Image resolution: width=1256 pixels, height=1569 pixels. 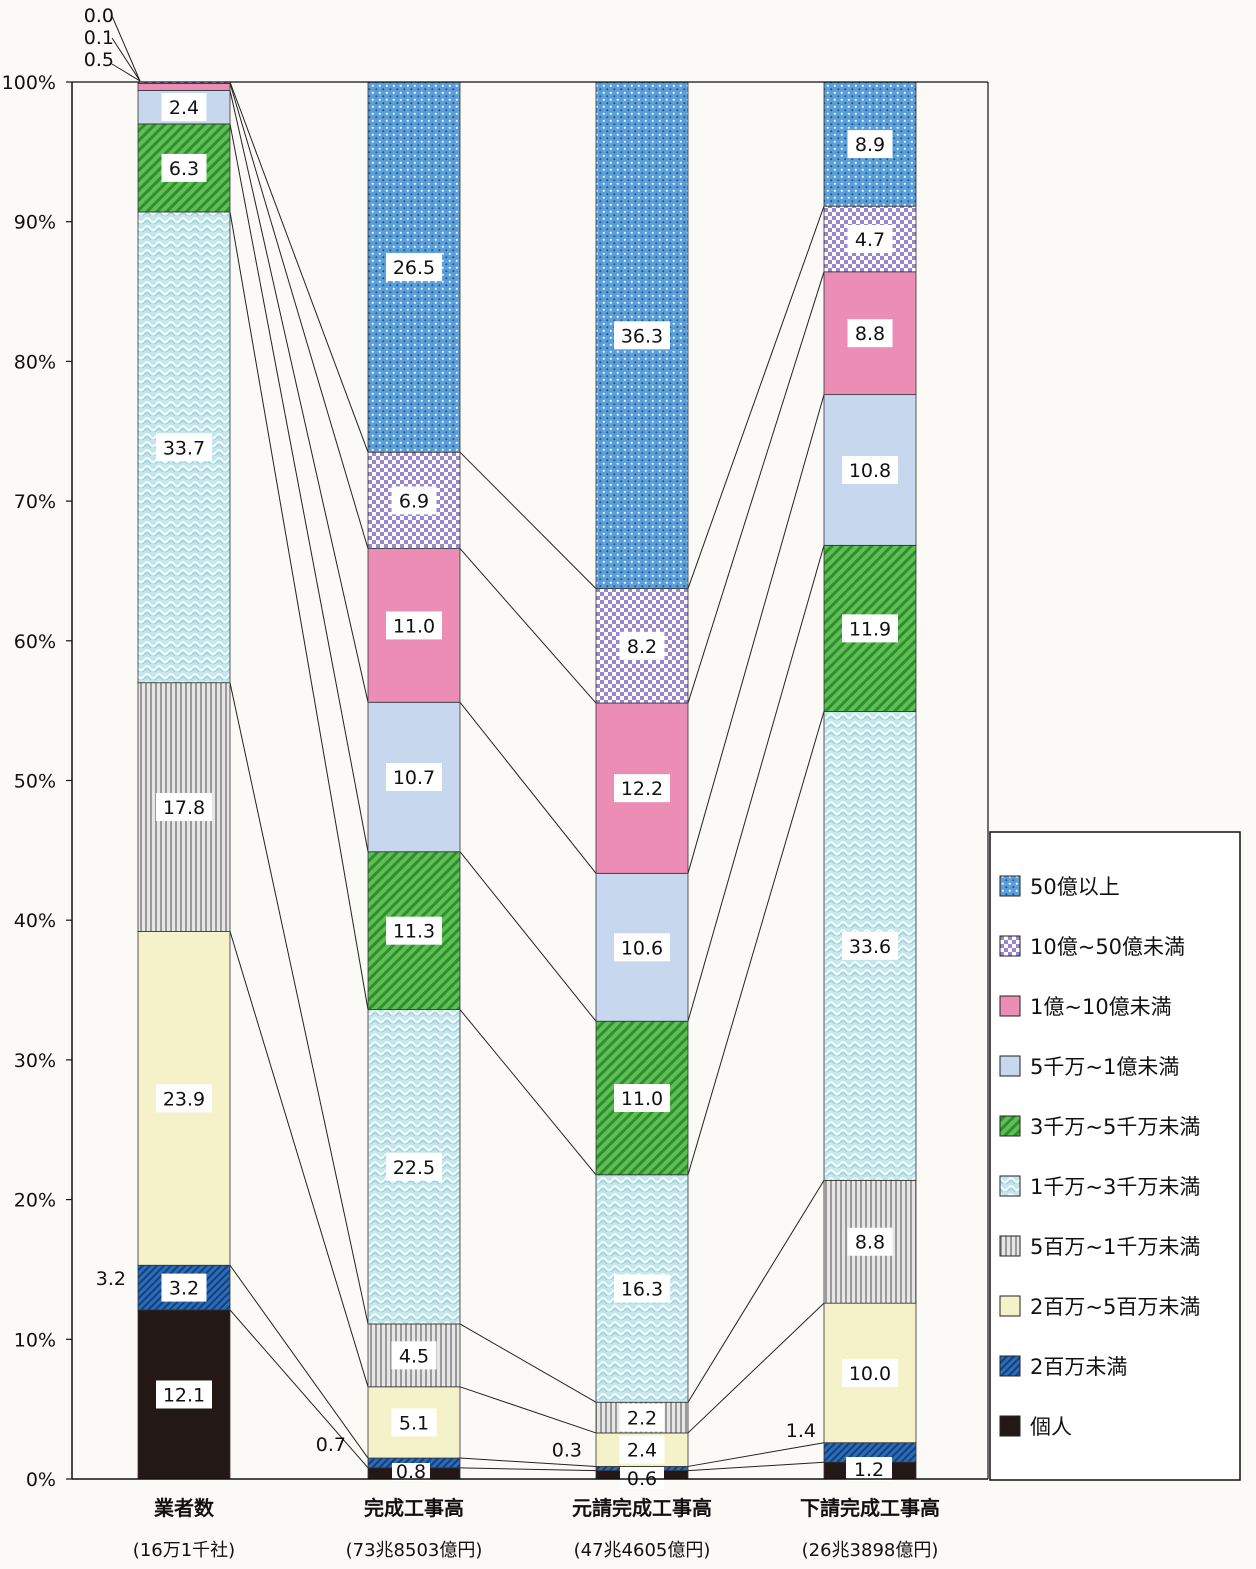 What do you see at coordinates (870, 145) in the screenshot?
I see `data-label: 8.9` at bounding box center [870, 145].